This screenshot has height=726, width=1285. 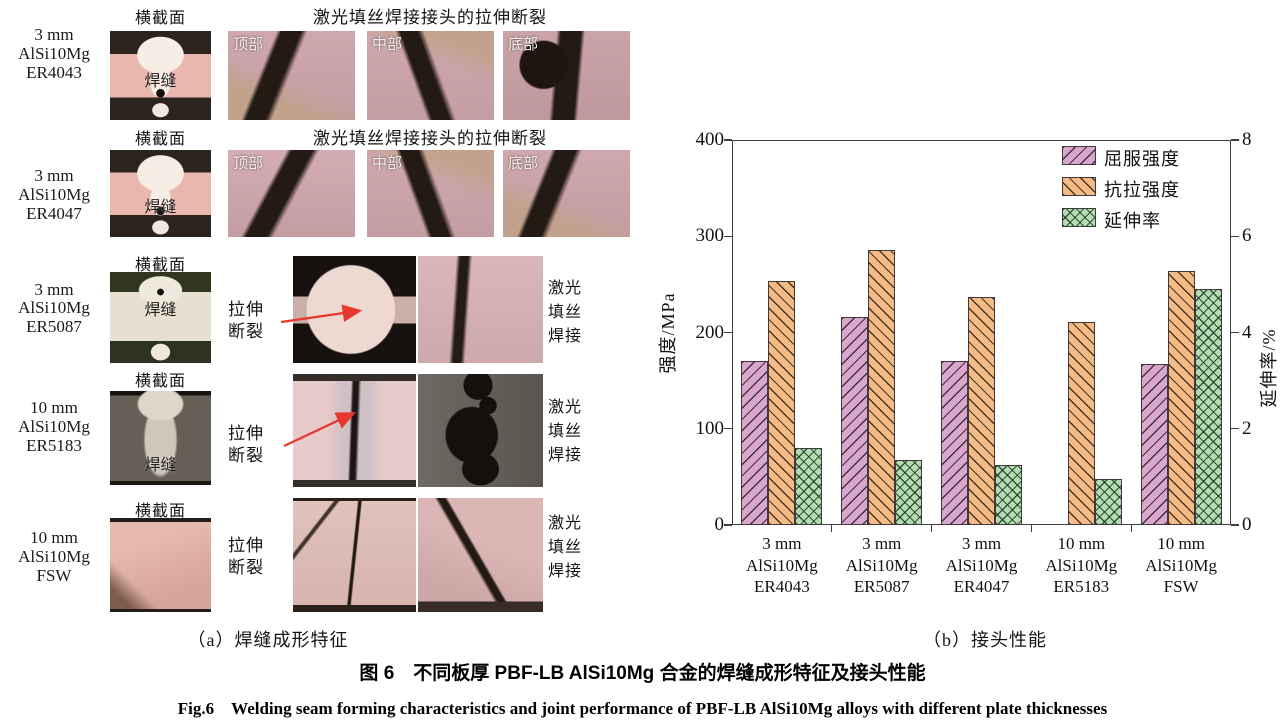 I want to click on bar-延伸率-ER4043, so click(x=809, y=486).